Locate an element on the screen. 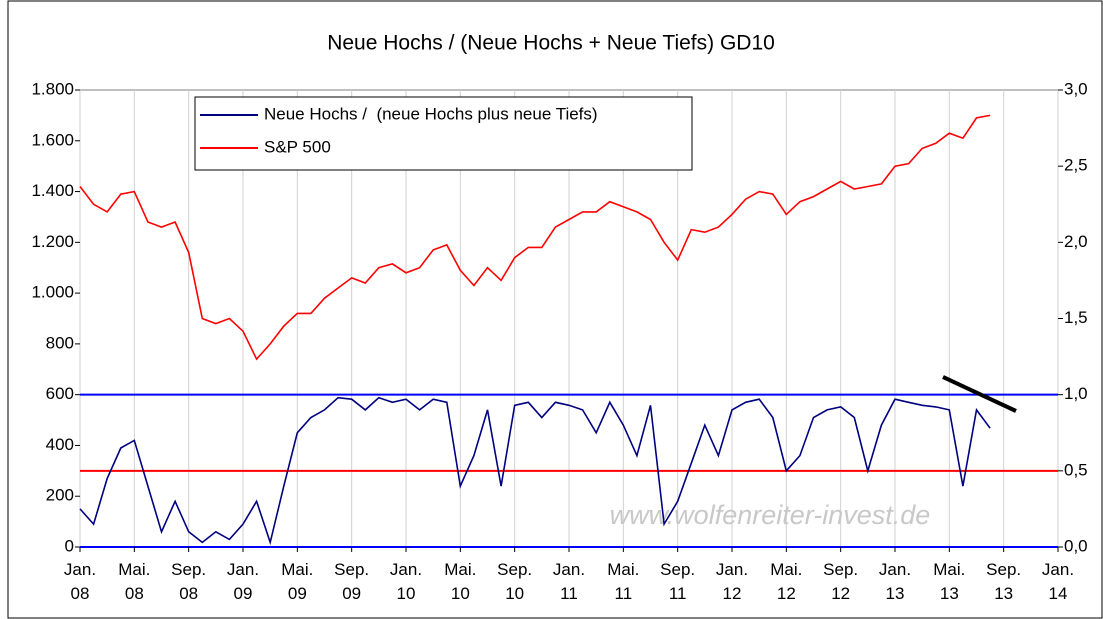  watermark: www.wolfenreiter-invest.de is located at coordinates (770, 515).